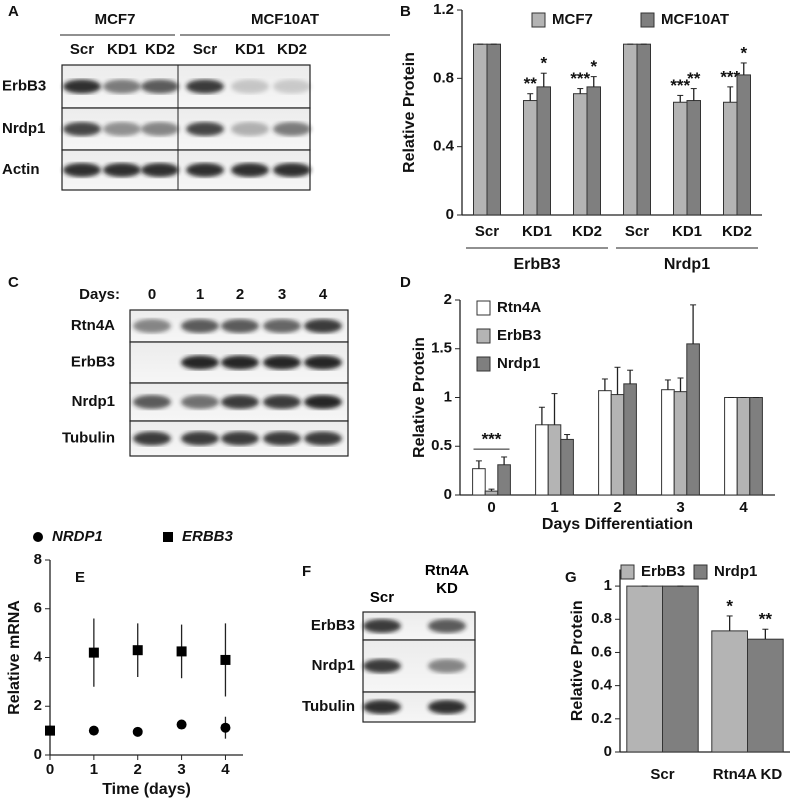 The image size is (800, 800). What do you see at coordinates (735, 571) in the screenshot?
I see `legend-label: Nrdp1` at bounding box center [735, 571].